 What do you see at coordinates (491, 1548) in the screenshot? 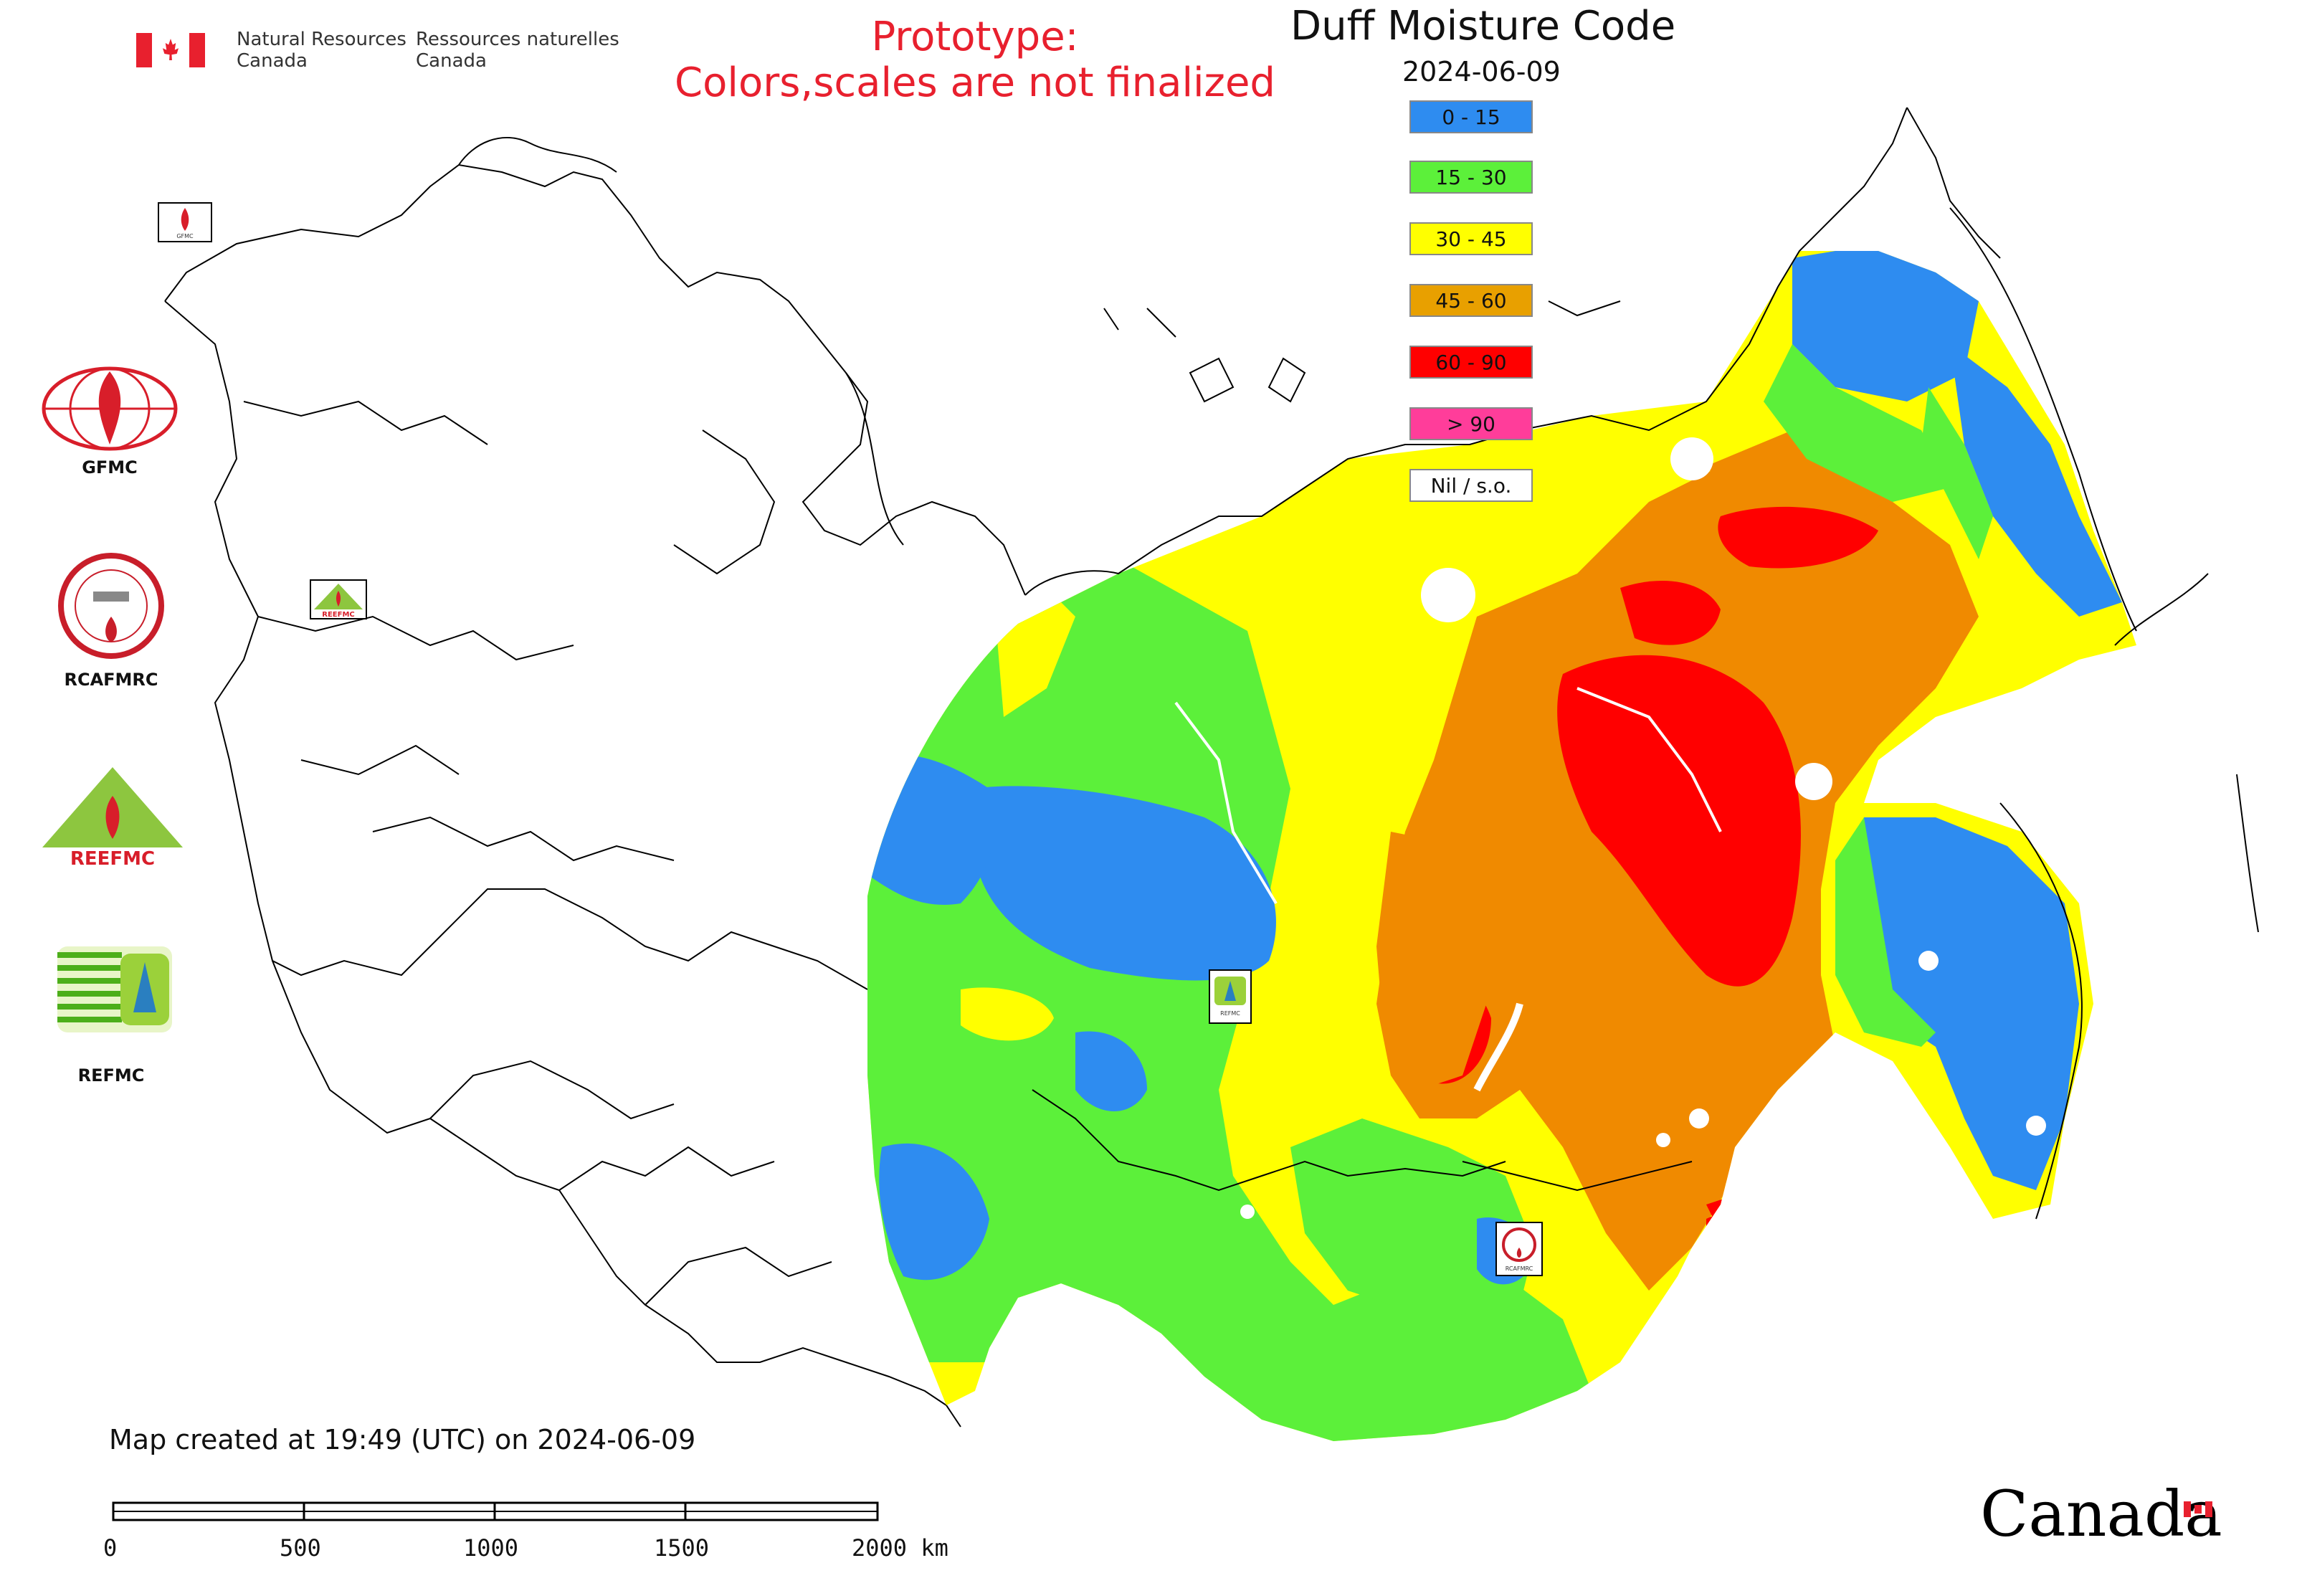
I see `scale-label: 1000` at bounding box center [491, 1548].